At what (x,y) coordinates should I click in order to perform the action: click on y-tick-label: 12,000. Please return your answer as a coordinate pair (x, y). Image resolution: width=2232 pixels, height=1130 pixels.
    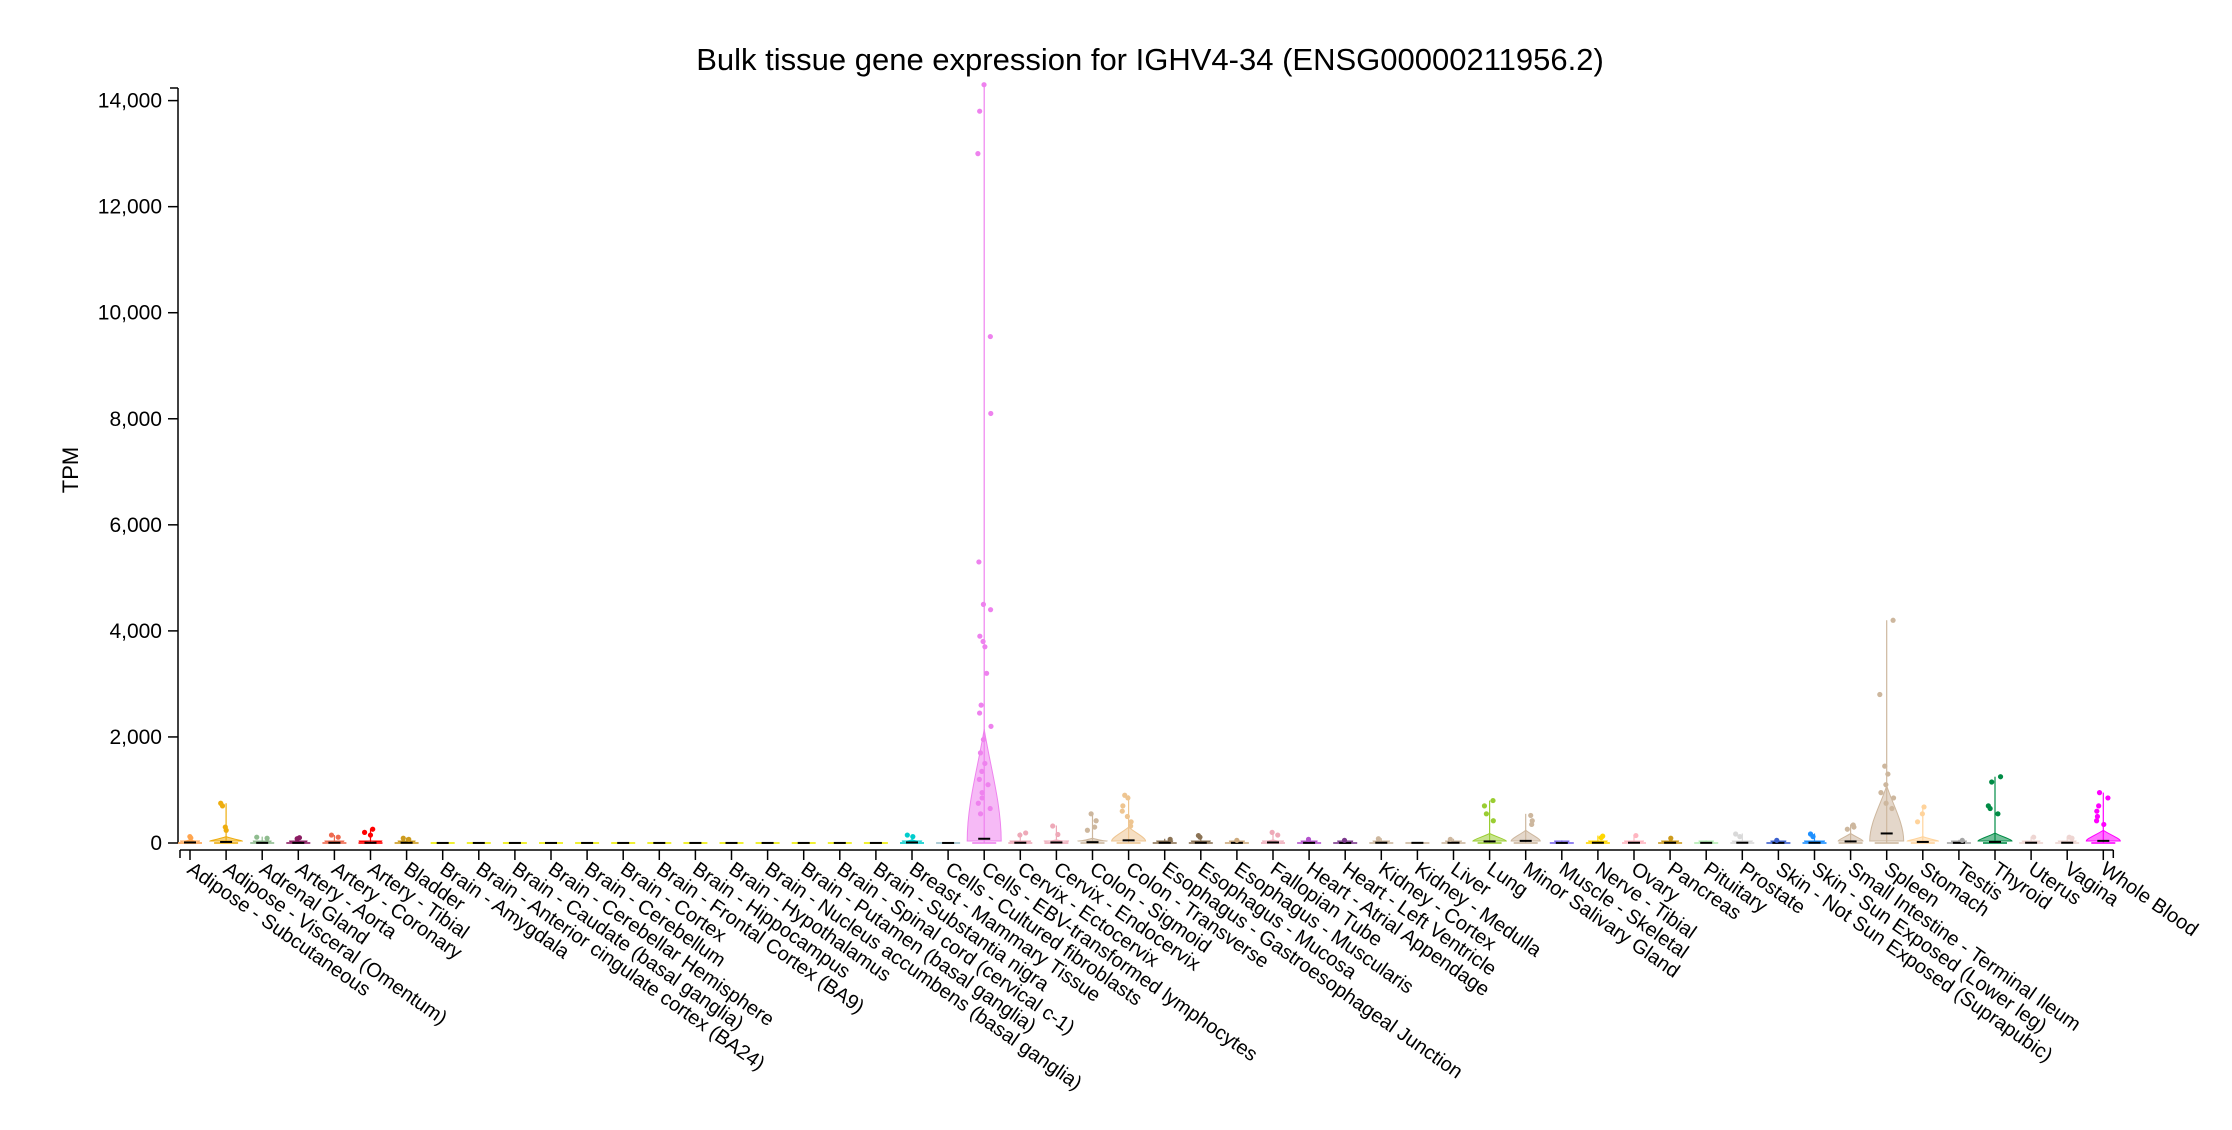
    Looking at the image, I should click on (130, 207).